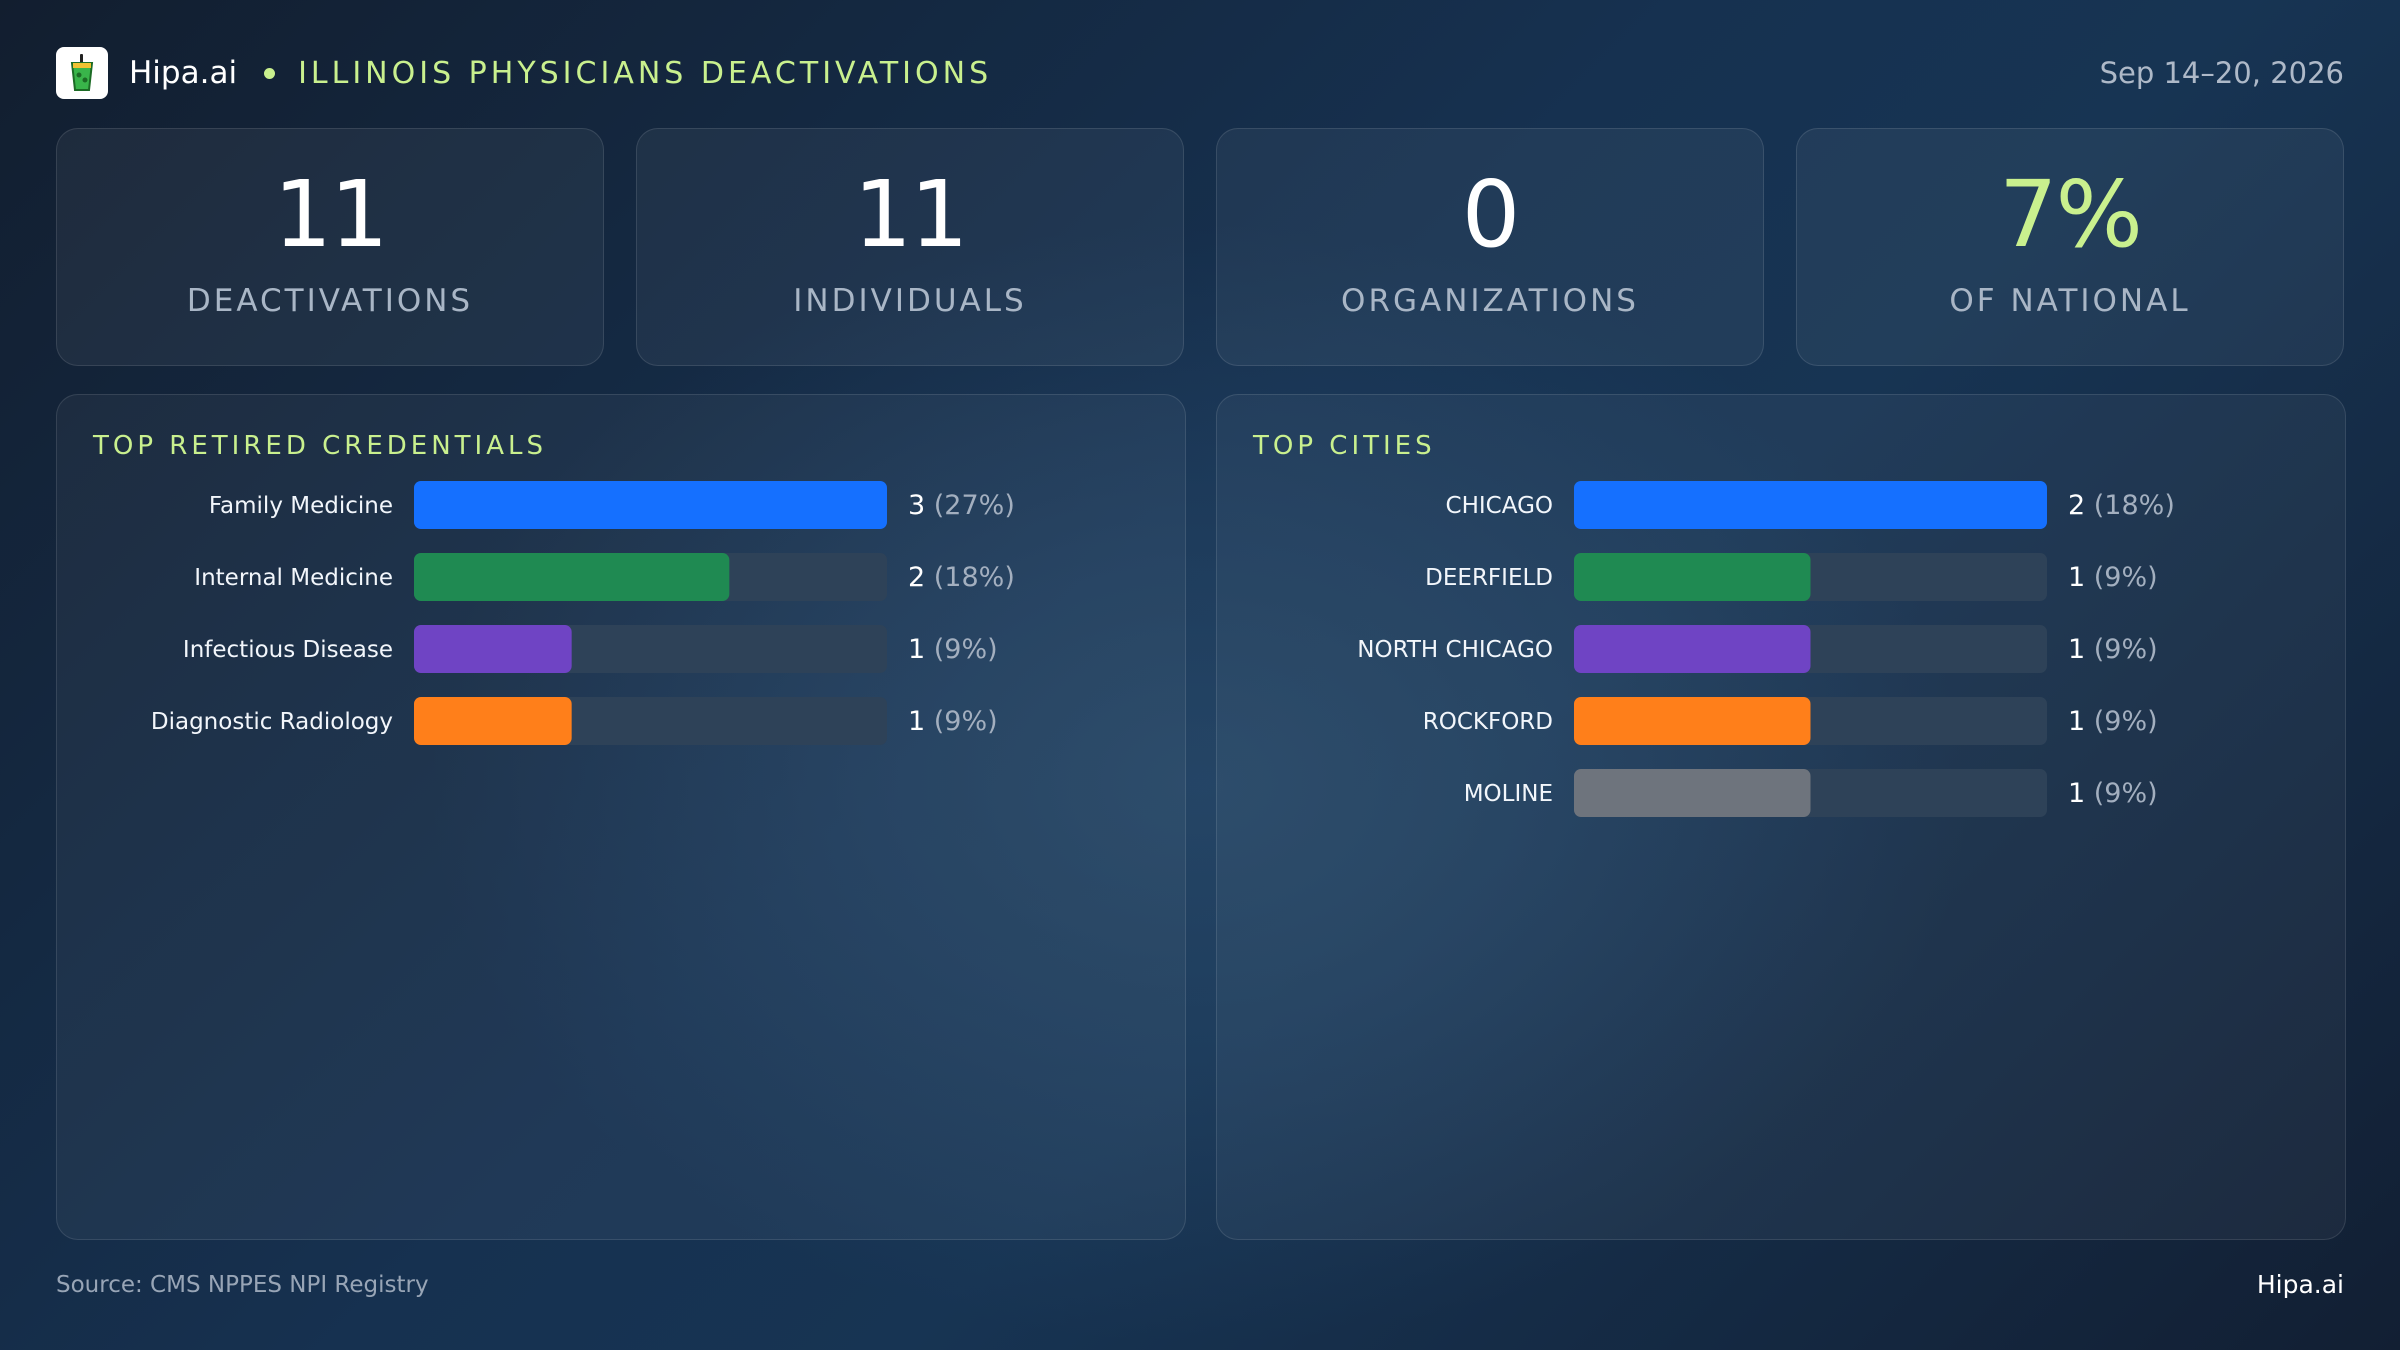 The width and height of the screenshot is (2400, 1350). Describe the element at coordinates (270, 73) in the screenshot. I see `separator-dot` at that location.